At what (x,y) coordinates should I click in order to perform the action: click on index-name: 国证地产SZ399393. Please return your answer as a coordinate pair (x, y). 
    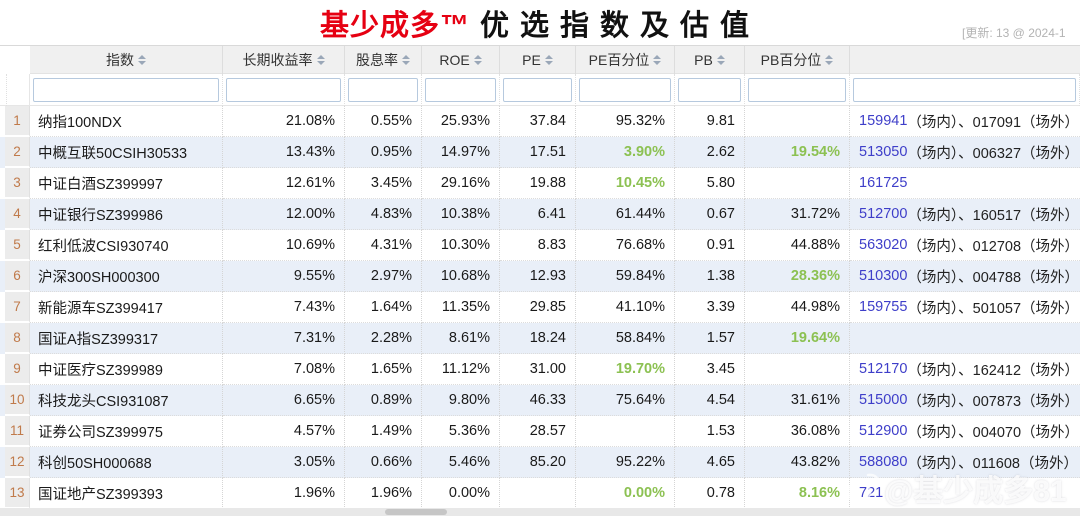
    Looking at the image, I should click on (126, 493).